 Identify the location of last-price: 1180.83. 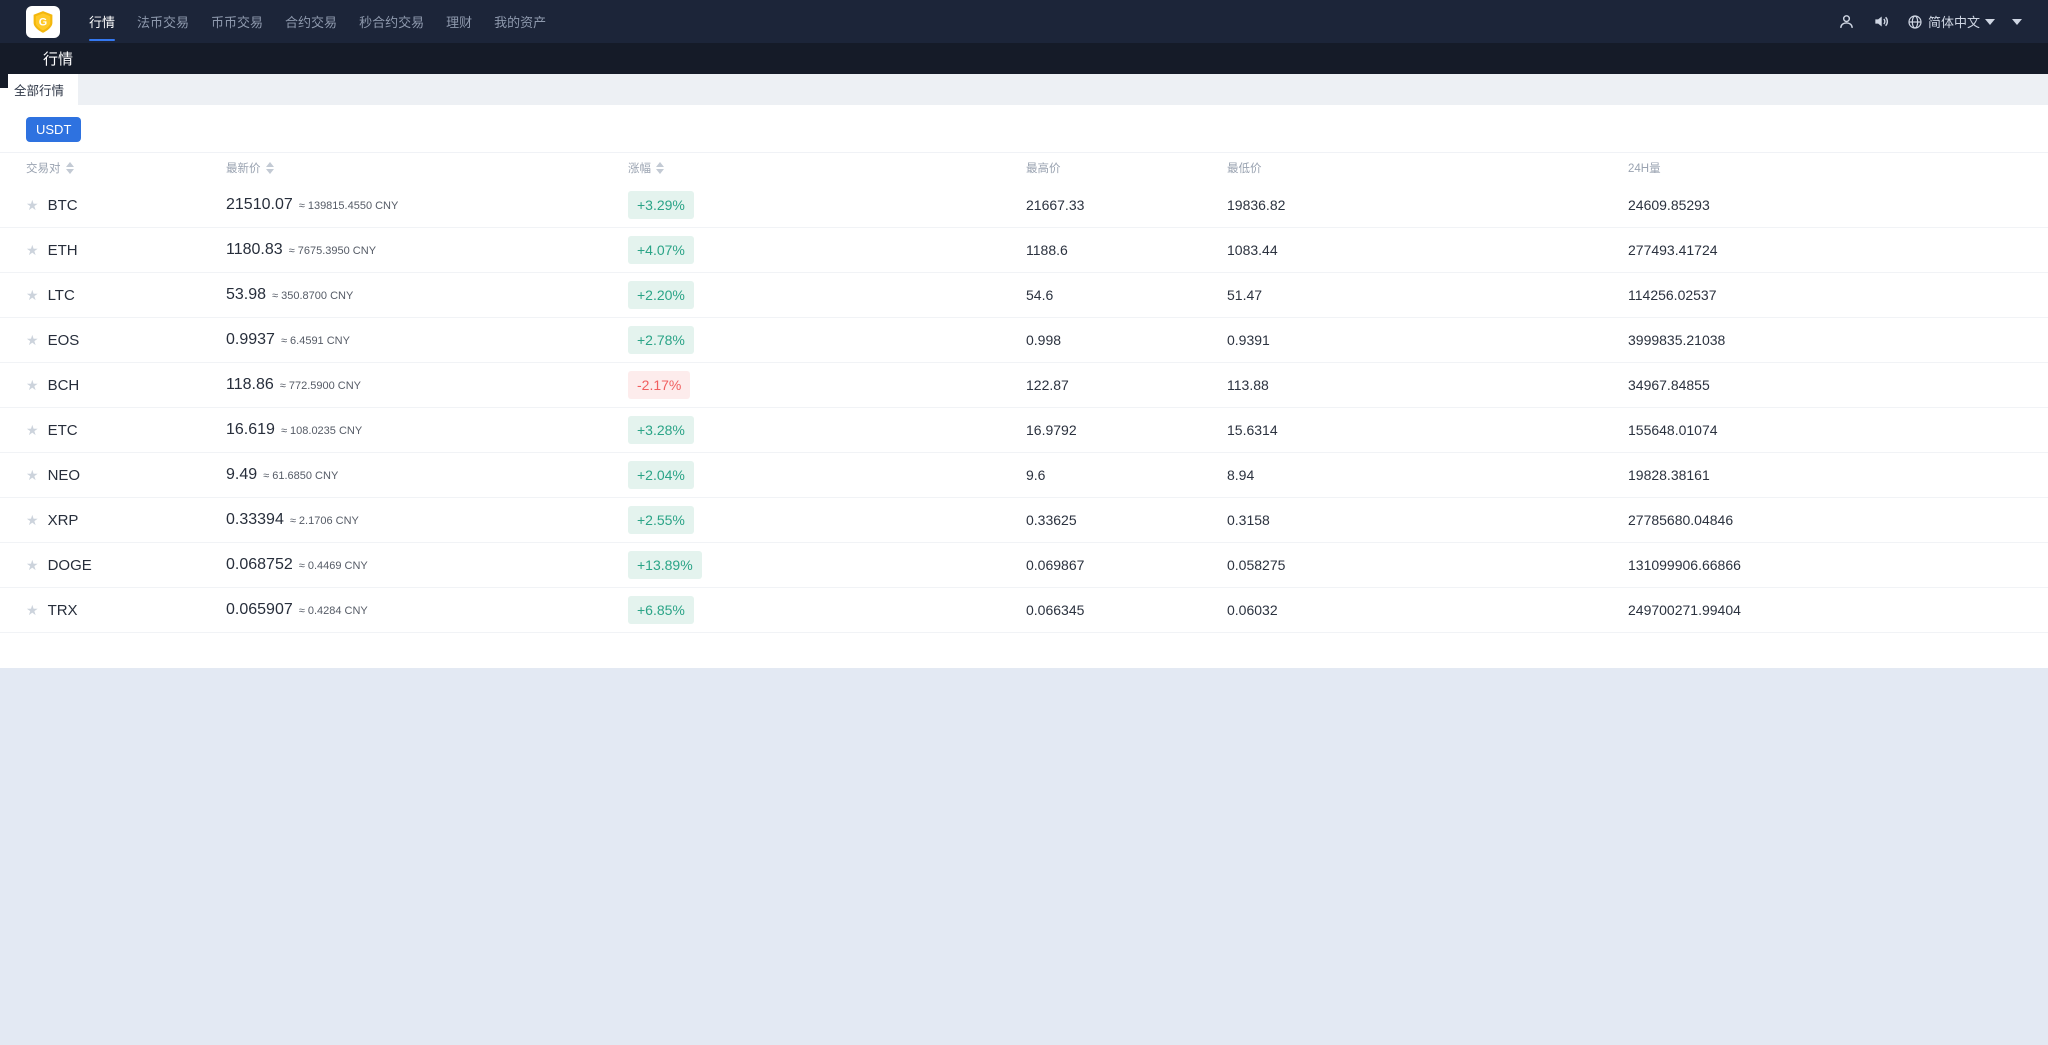
(254, 249).